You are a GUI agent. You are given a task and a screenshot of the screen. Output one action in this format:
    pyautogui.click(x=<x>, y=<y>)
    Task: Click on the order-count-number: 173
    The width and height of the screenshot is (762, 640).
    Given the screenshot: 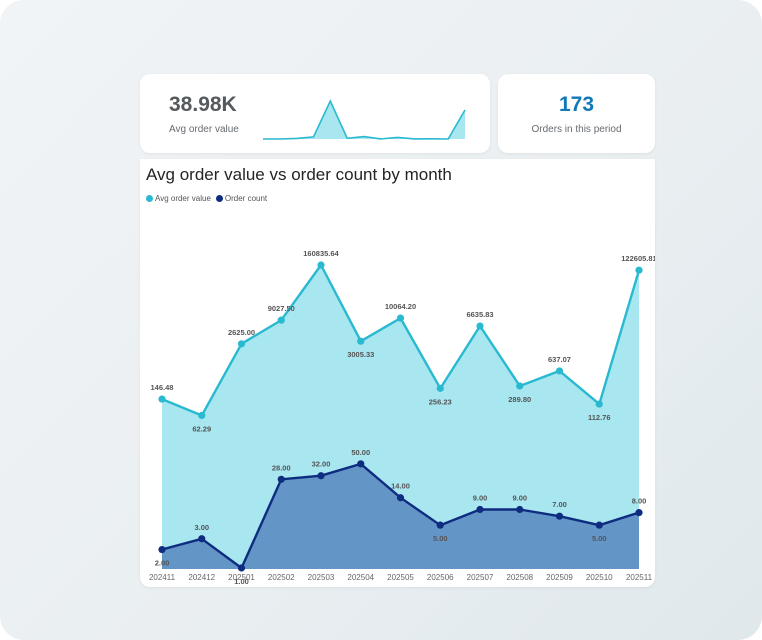 What is the action you would take?
    pyautogui.click(x=576, y=104)
    